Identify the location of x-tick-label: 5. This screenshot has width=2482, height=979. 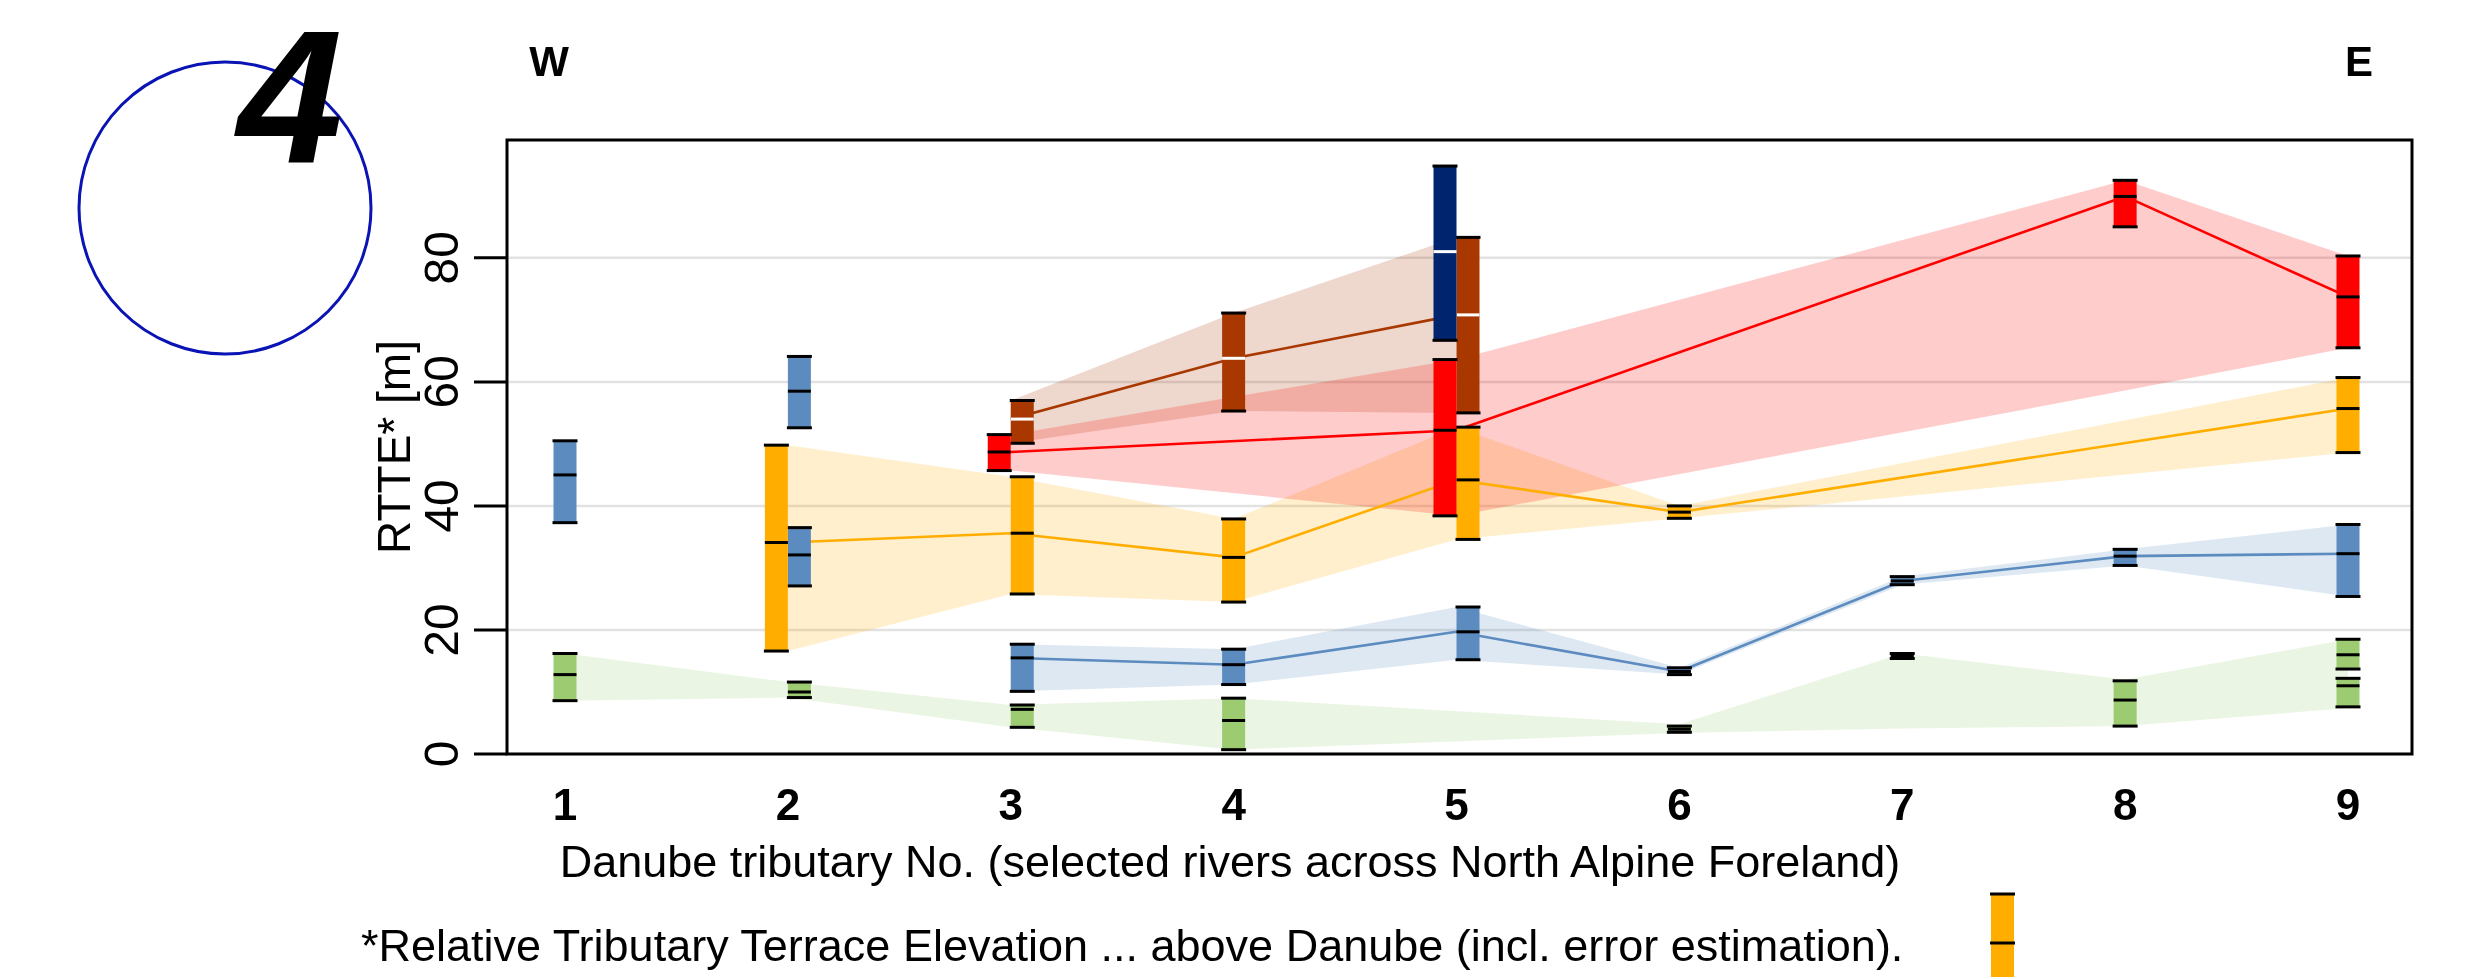
(1456, 804).